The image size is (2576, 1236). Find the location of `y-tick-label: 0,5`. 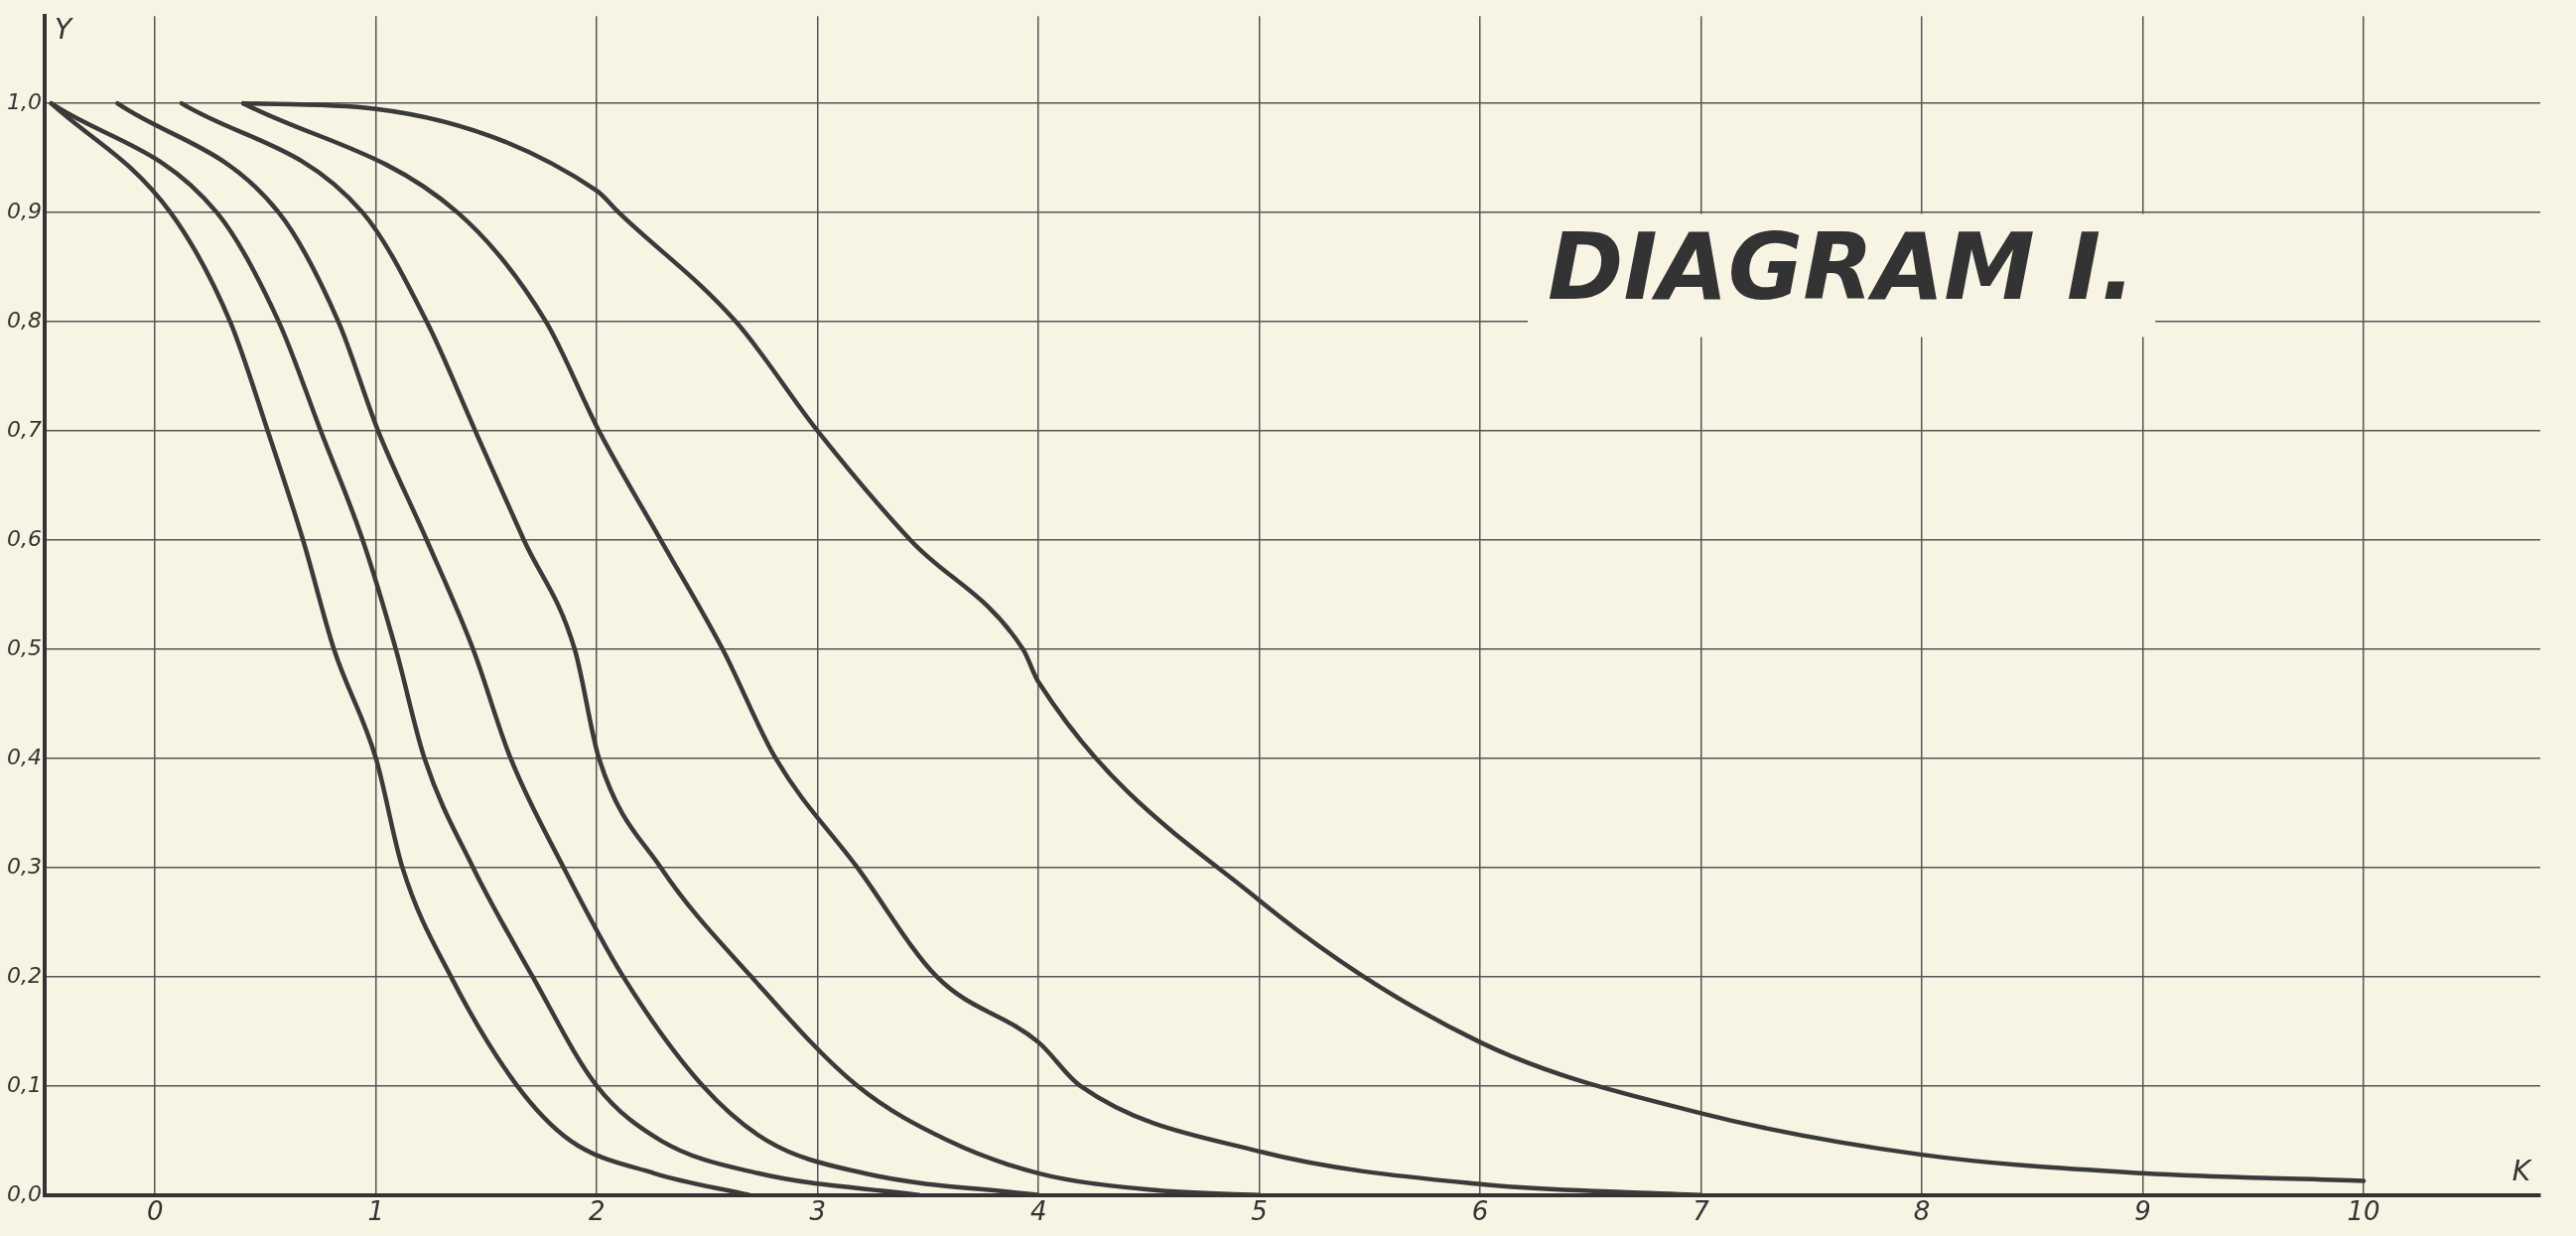

y-tick-label: 0,5 is located at coordinates (24, 647).